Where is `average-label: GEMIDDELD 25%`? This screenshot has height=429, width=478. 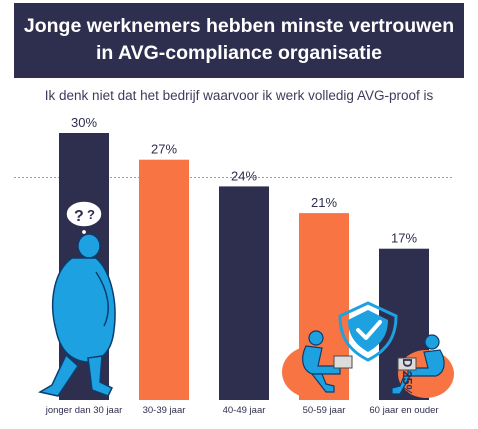 average-label: GEMIDDELD 25% is located at coordinates (407, 344).